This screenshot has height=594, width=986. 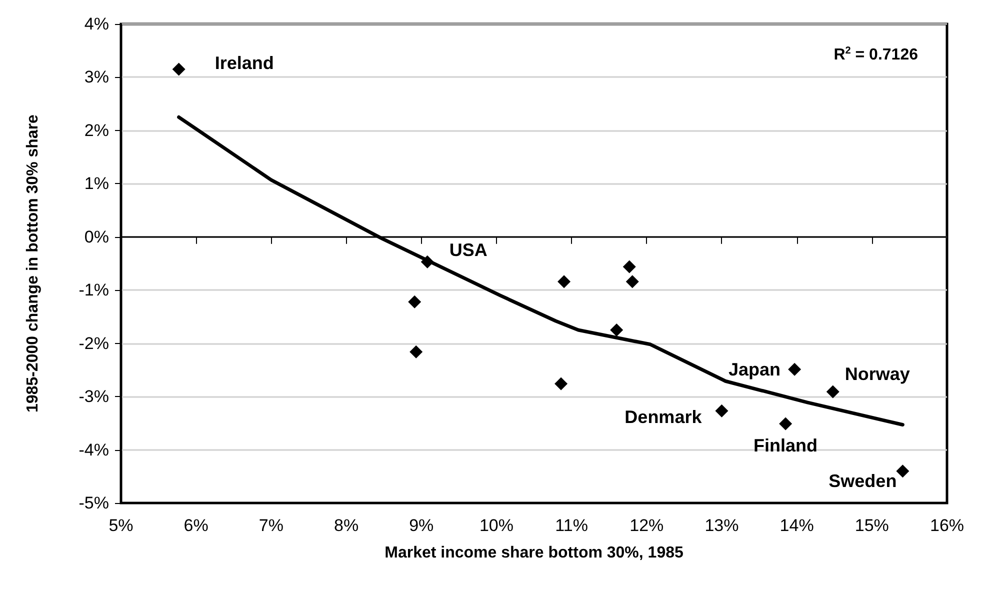 What do you see at coordinates (496, 525) in the screenshot?
I see `x-tick-label: 10%` at bounding box center [496, 525].